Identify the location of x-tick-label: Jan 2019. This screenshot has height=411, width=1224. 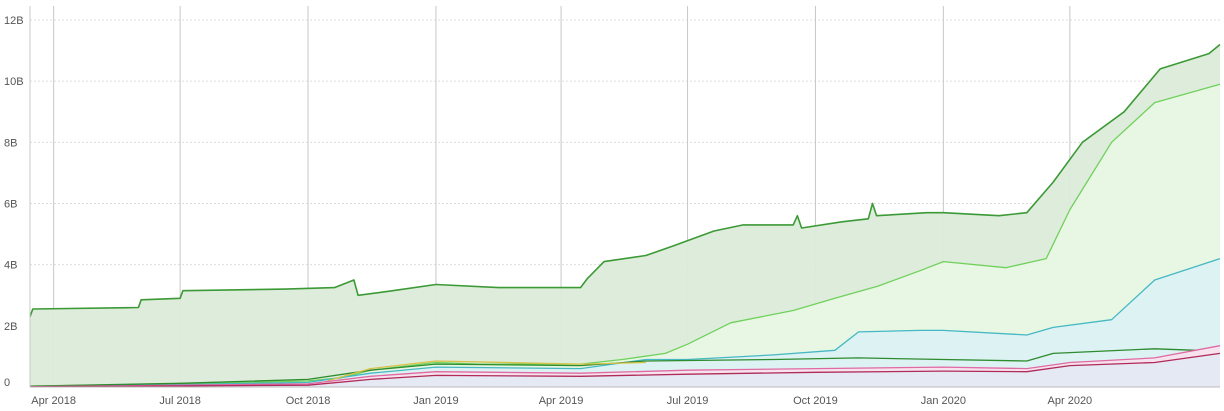
(435, 401).